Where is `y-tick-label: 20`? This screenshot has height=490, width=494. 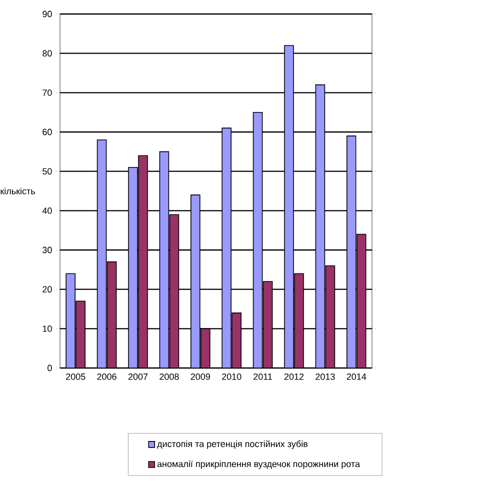
y-tick-label: 20 is located at coordinates (47, 289).